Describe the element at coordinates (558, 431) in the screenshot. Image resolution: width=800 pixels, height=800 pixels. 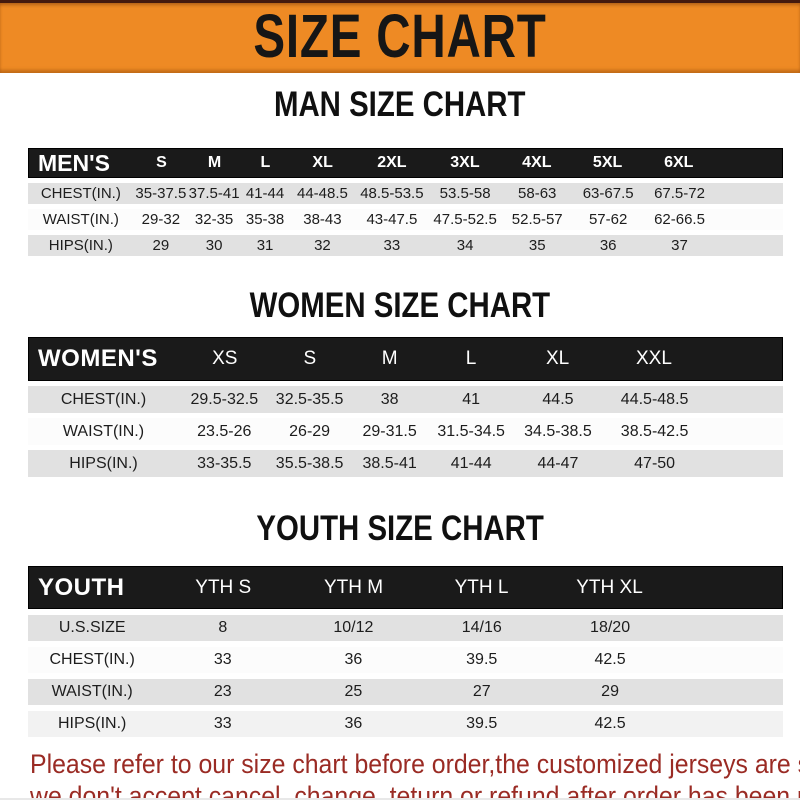
I see `value-cell: 34.5-38.5` at that location.